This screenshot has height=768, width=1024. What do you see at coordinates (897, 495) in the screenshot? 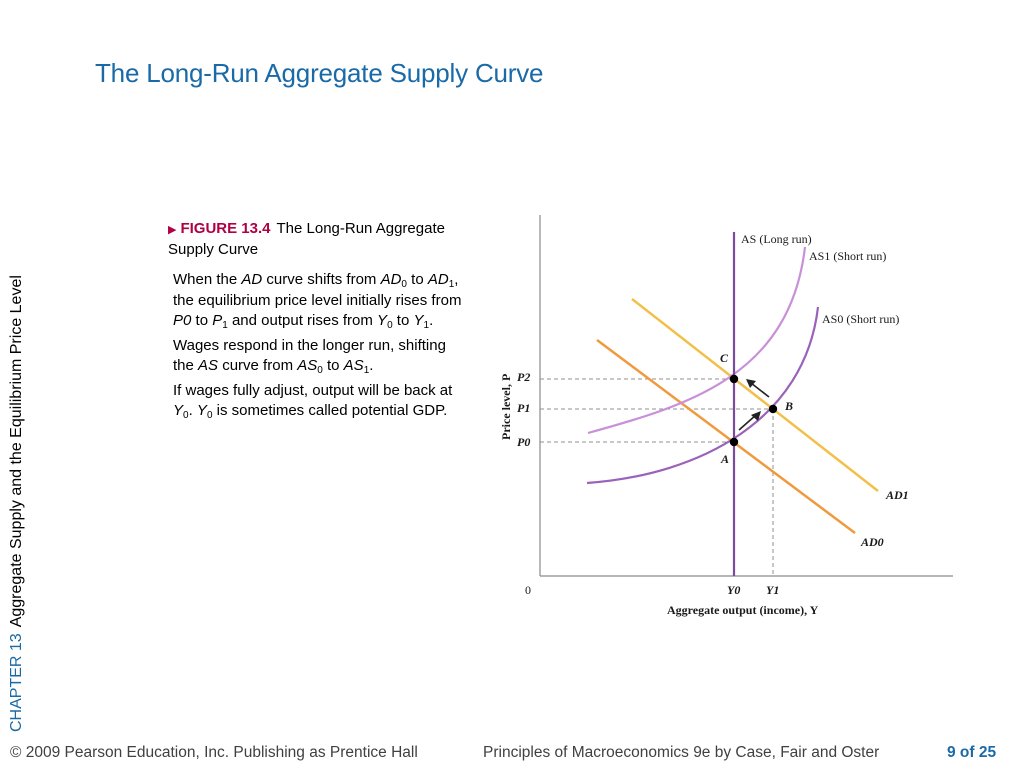
I see `ad1-label: AD1` at bounding box center [897, 495].